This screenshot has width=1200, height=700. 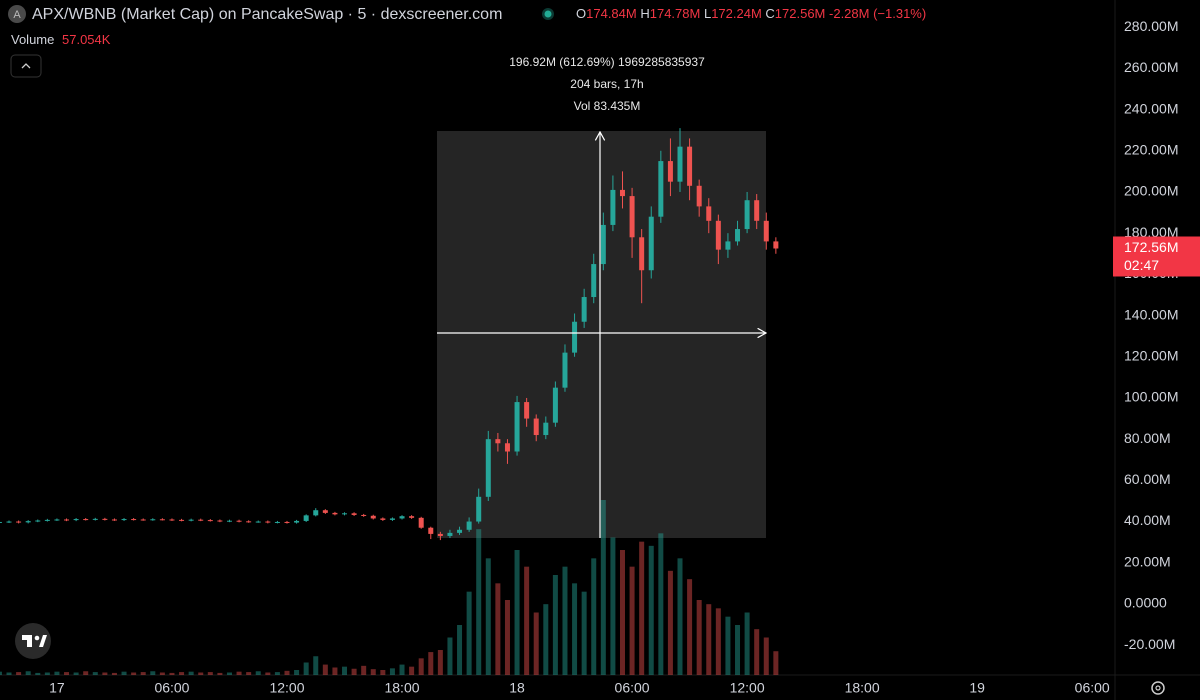 I want to click on collapse-button, so click(x=26, y=66).